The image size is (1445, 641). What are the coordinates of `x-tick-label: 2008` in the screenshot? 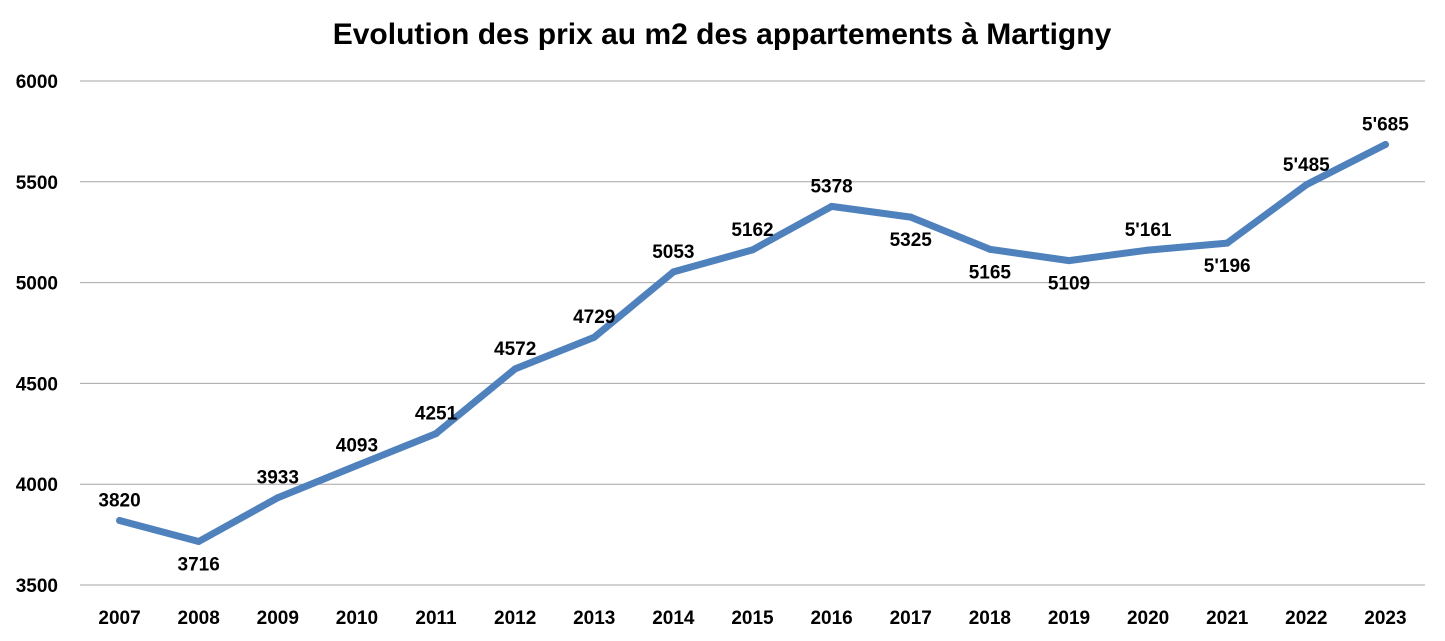 It's located at (199, 618).